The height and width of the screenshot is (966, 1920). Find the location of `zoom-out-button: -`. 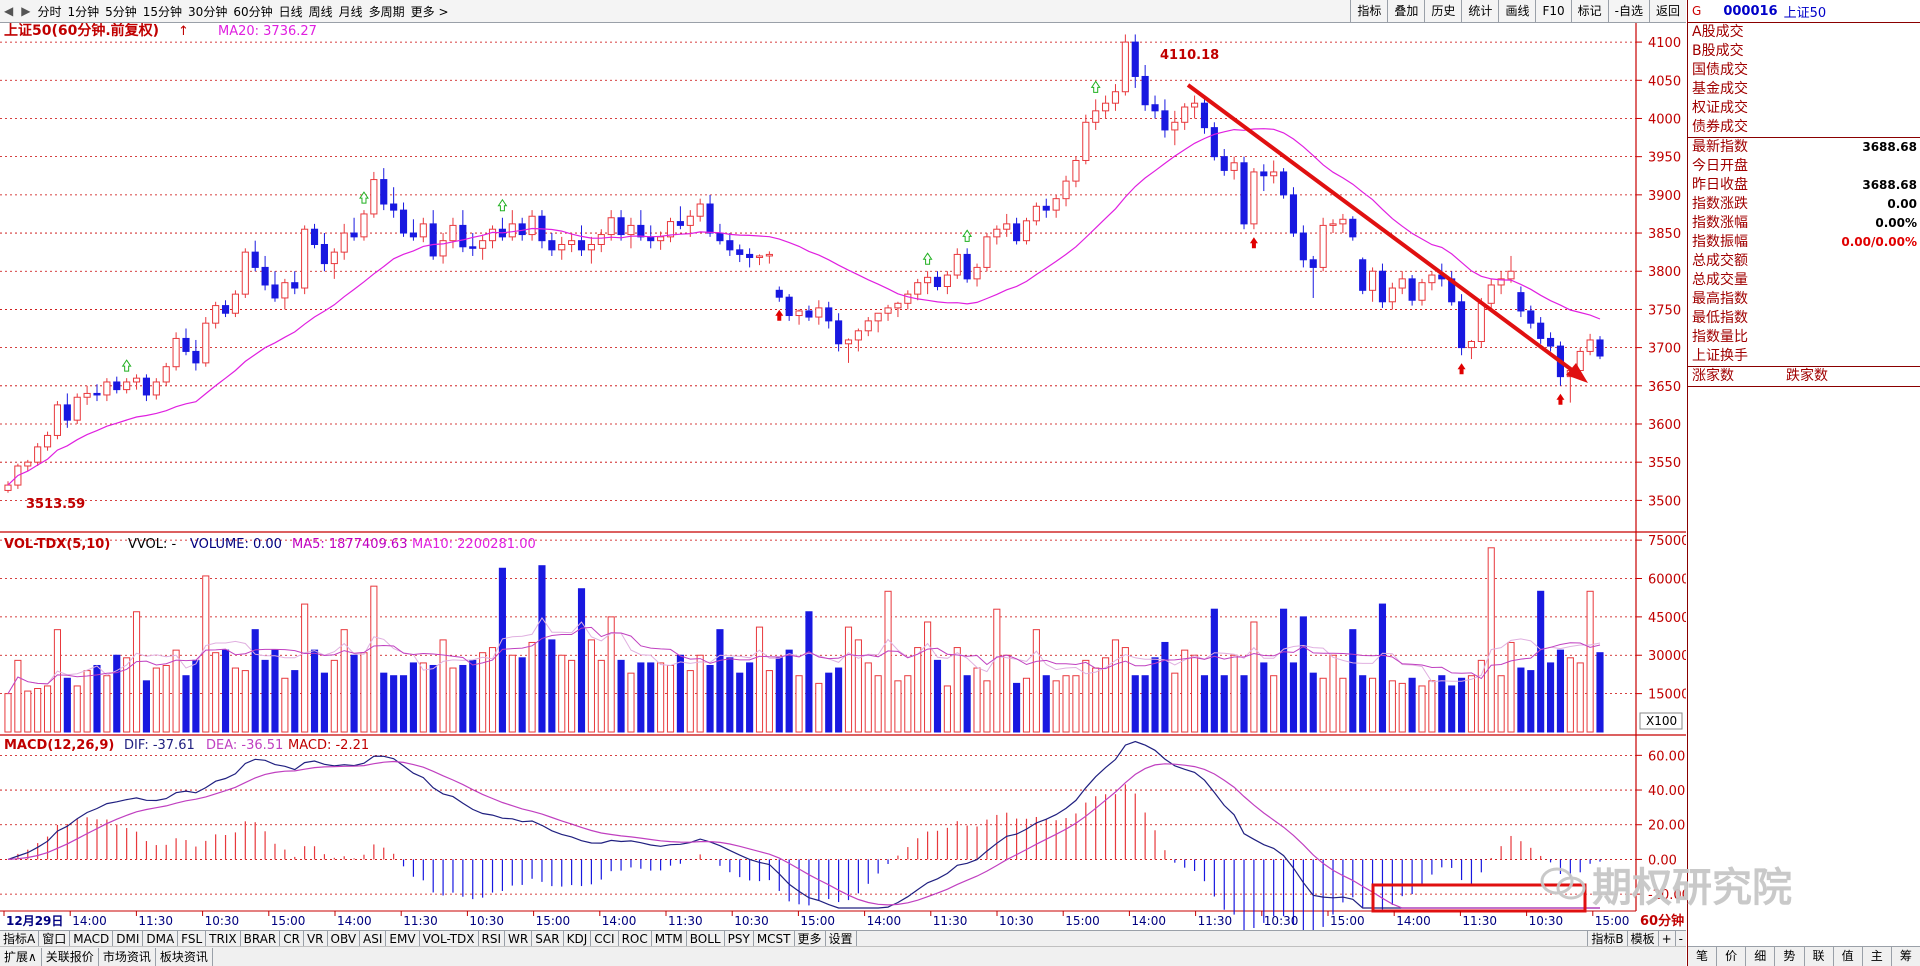

zoom-out-button: - is located at coordinates (1680, 939).